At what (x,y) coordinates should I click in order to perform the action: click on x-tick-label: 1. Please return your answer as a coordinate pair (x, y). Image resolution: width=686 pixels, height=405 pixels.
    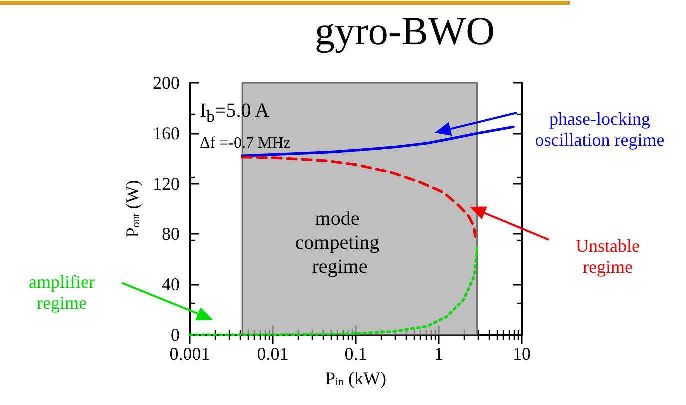
    Looking at the image, I should click on (439, 354).